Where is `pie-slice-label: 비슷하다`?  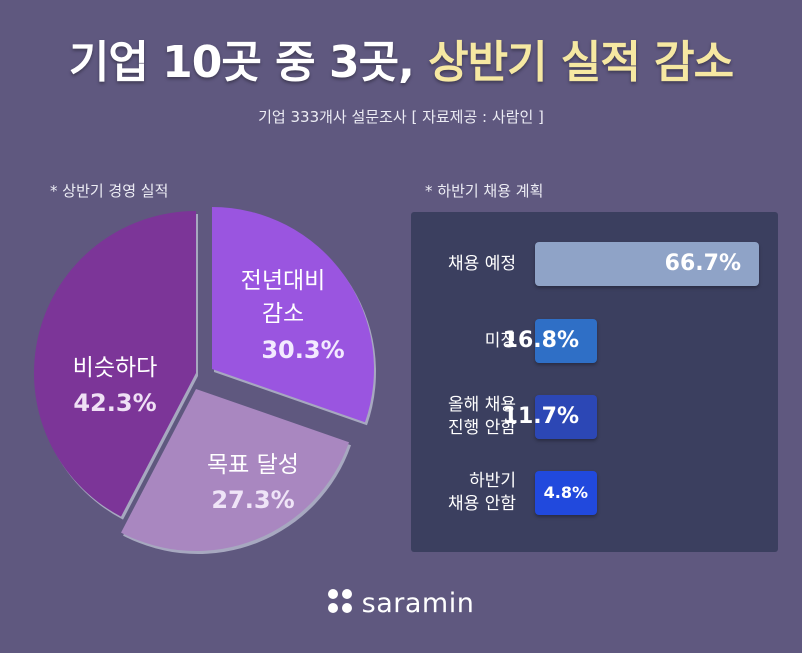
pie-slice-label: 비슷하다 is located at coordinates (115, 368).